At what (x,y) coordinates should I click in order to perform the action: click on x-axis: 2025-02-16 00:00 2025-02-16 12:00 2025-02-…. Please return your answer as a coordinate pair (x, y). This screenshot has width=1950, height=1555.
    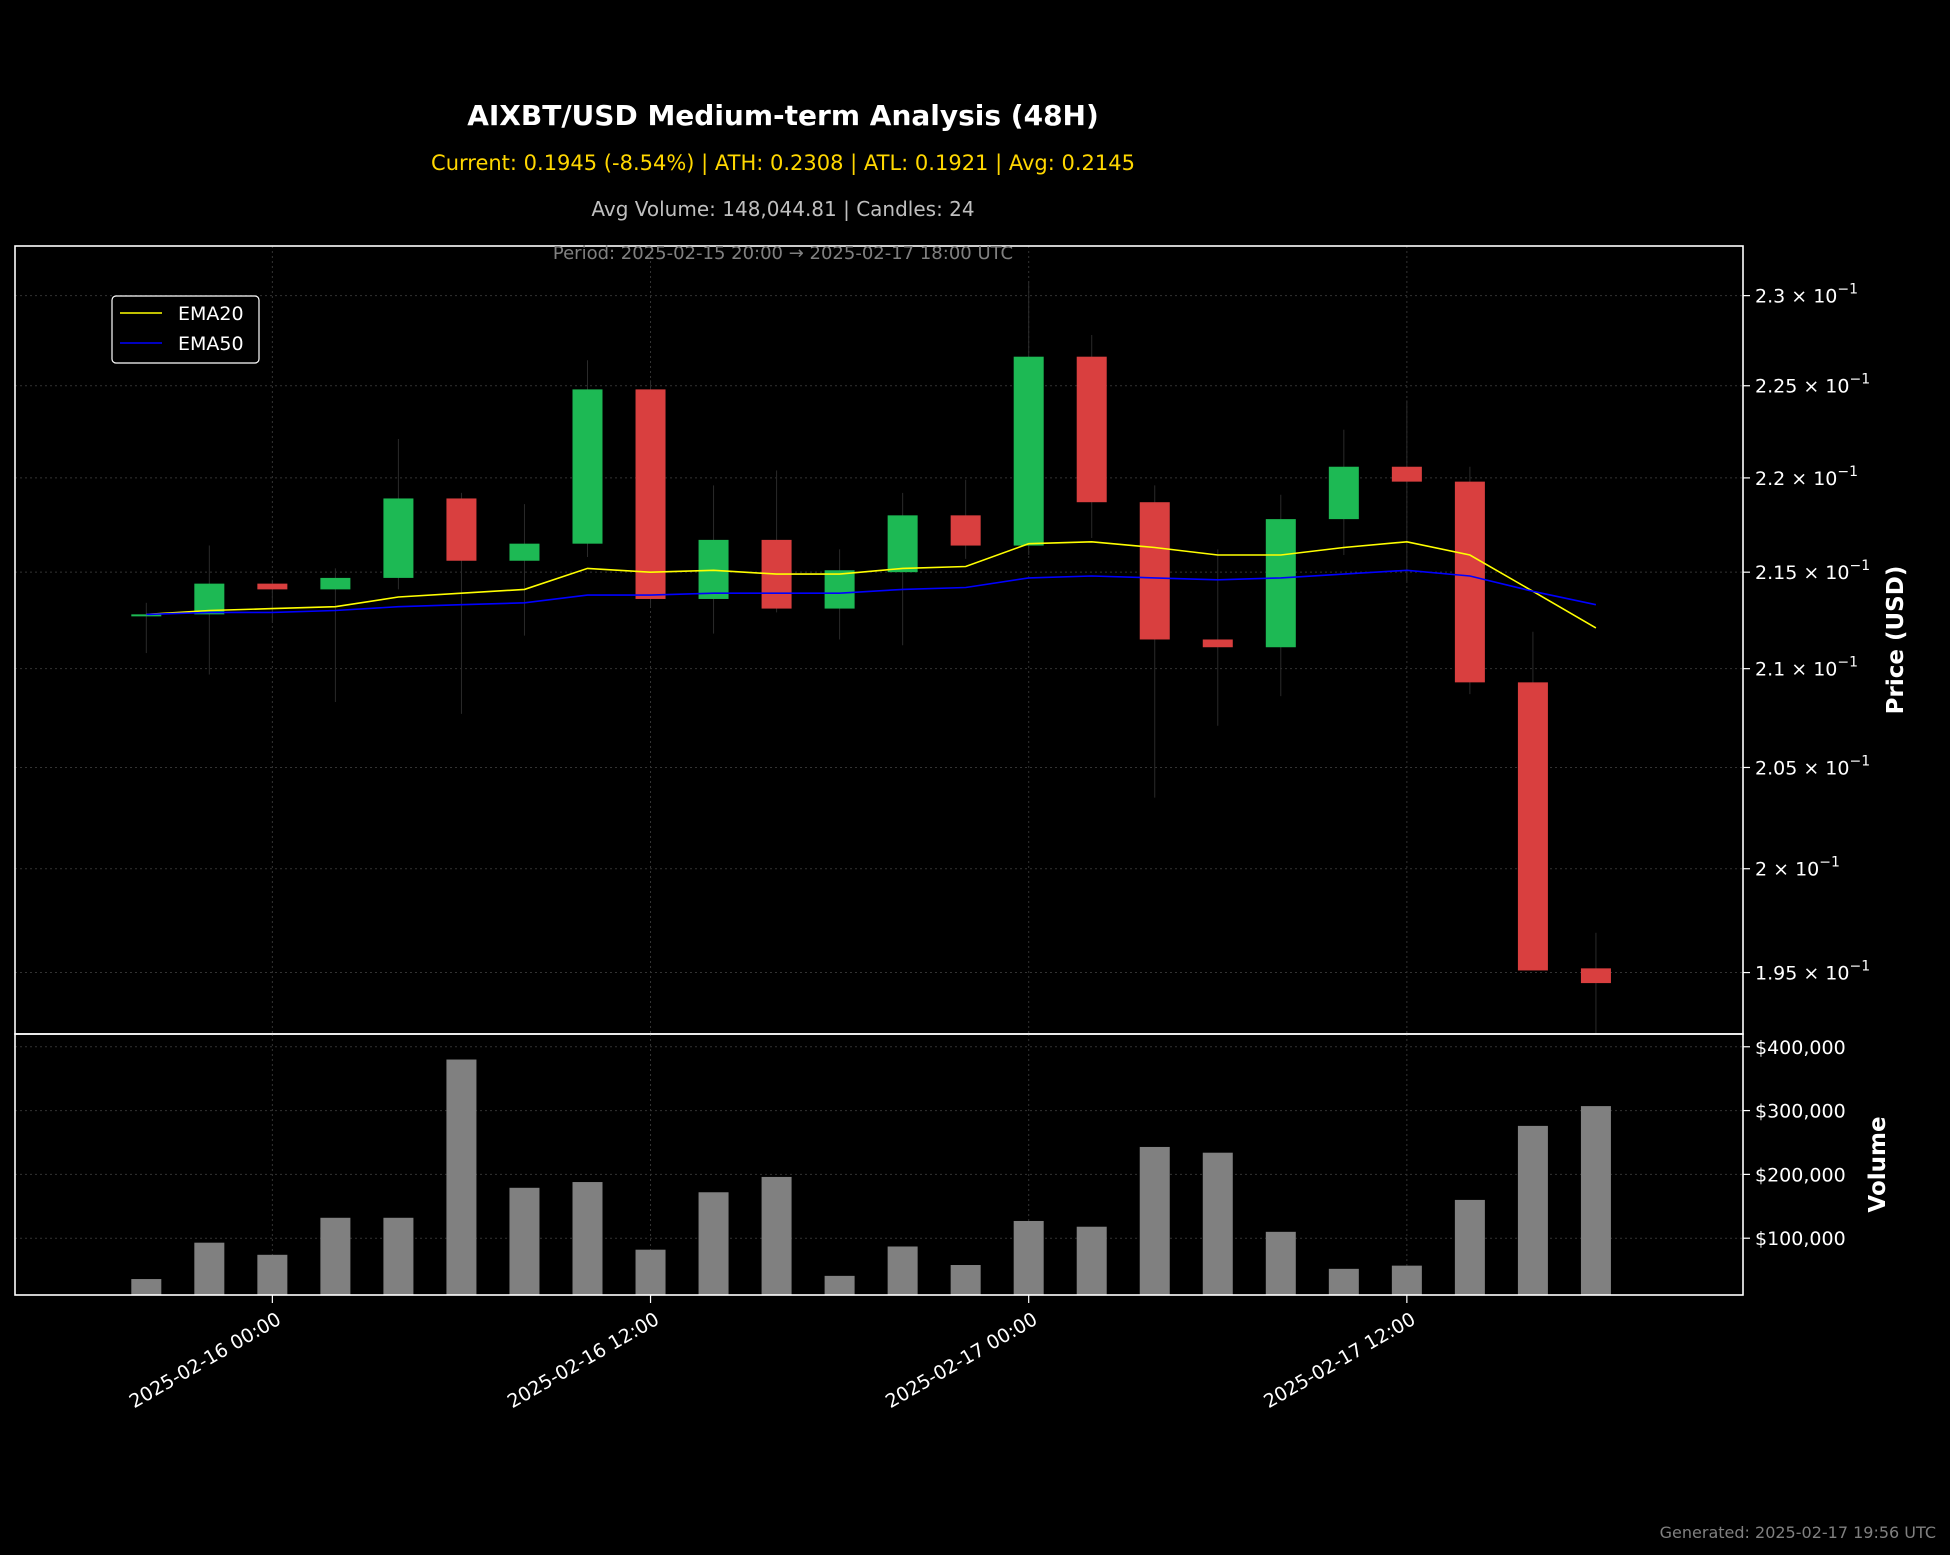
    Looking at the image, I should click on (772, 1354).